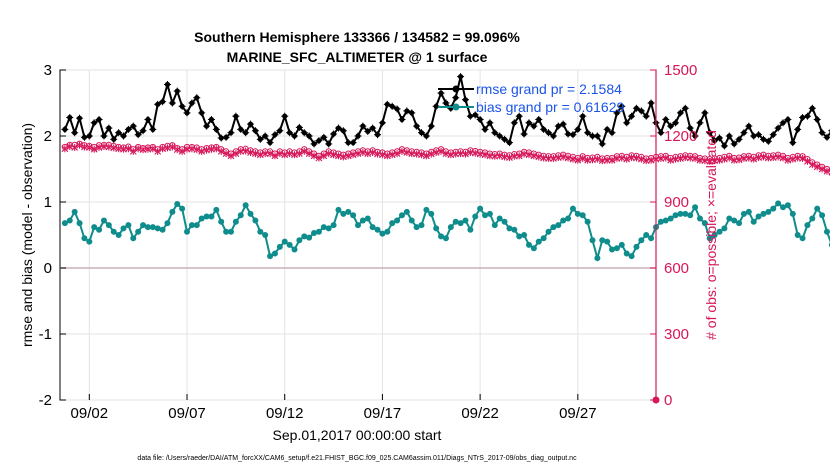  Describe the element at coordinates (550, 107) in the screenshot. I see `legend-label-bias: bias grand pr = 0.61629` at that location.